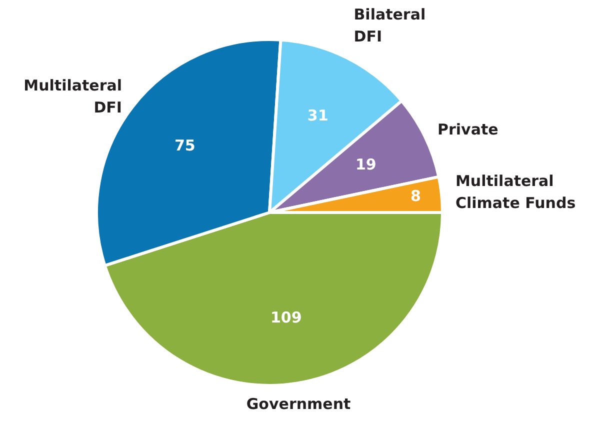 Image resolution: width=594 pixels, height=425 pixels. I want to click on slice-label: Private, so click(468, 129).